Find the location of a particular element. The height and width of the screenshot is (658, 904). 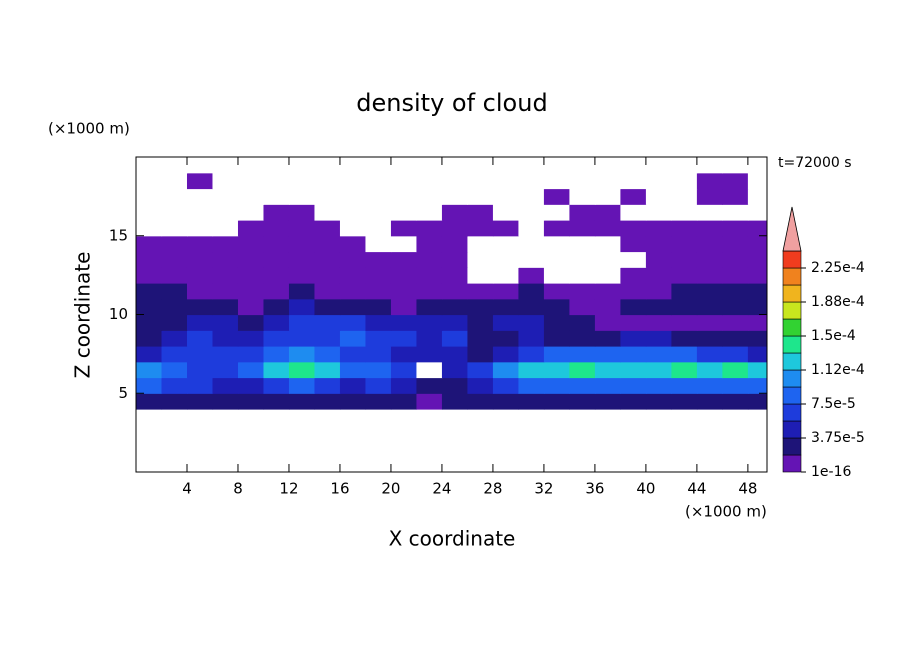

colorbar-label: 1e-16 is located at coordinates (831, 472).